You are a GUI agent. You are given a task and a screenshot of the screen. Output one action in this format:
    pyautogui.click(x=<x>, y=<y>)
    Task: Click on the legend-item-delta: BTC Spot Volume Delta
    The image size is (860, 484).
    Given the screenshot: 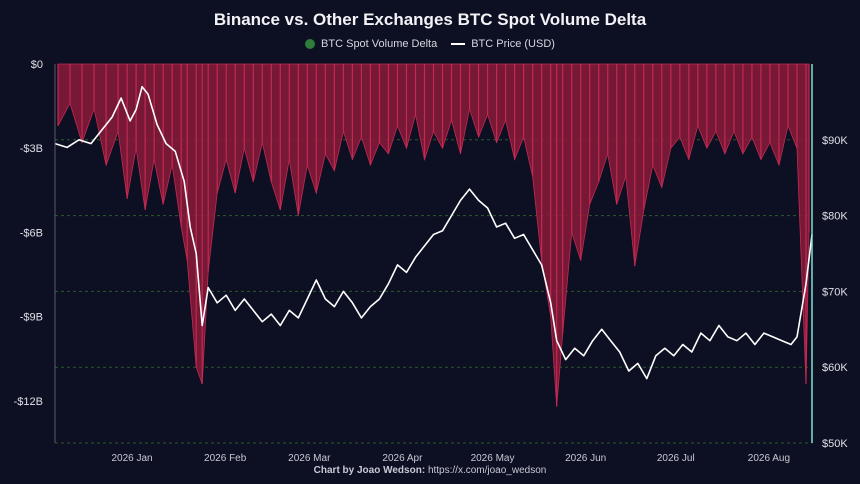 What is the action you would take?
    pyautogui.click(x=371, y=44)
    